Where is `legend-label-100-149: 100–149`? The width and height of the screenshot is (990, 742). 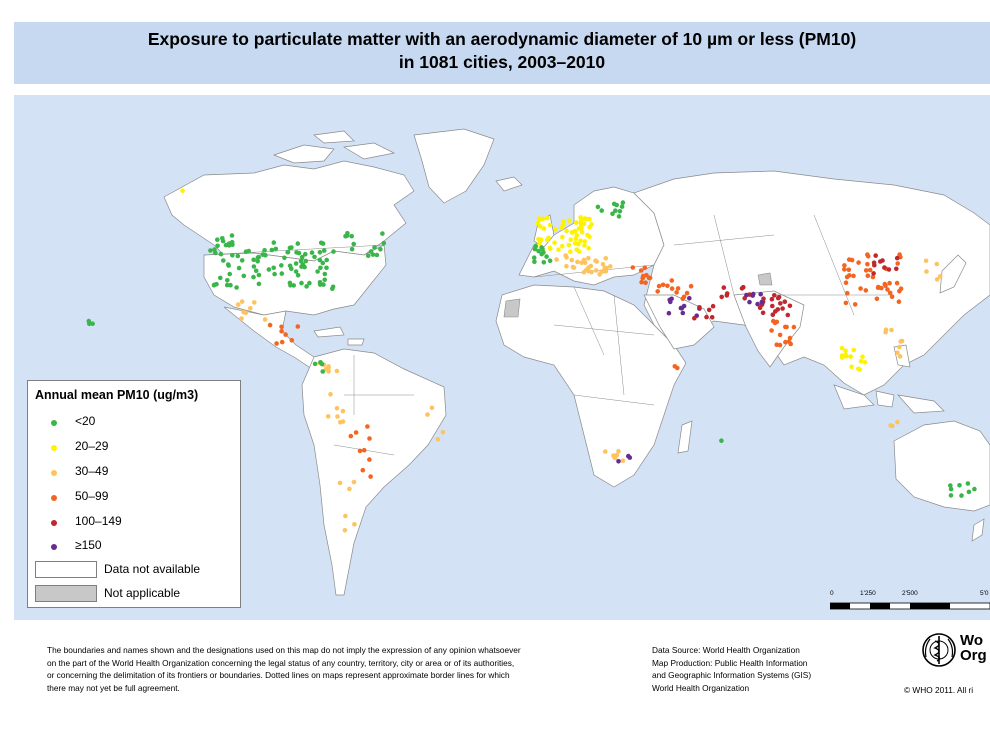 legend-label-100-149: 100–149 is located at coordinates (98, 521).